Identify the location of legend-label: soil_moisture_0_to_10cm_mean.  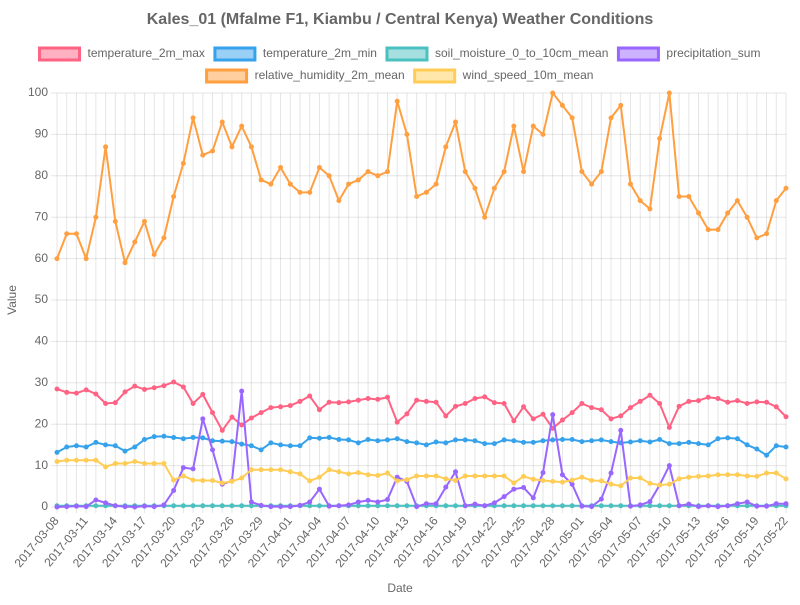
(521, 53).